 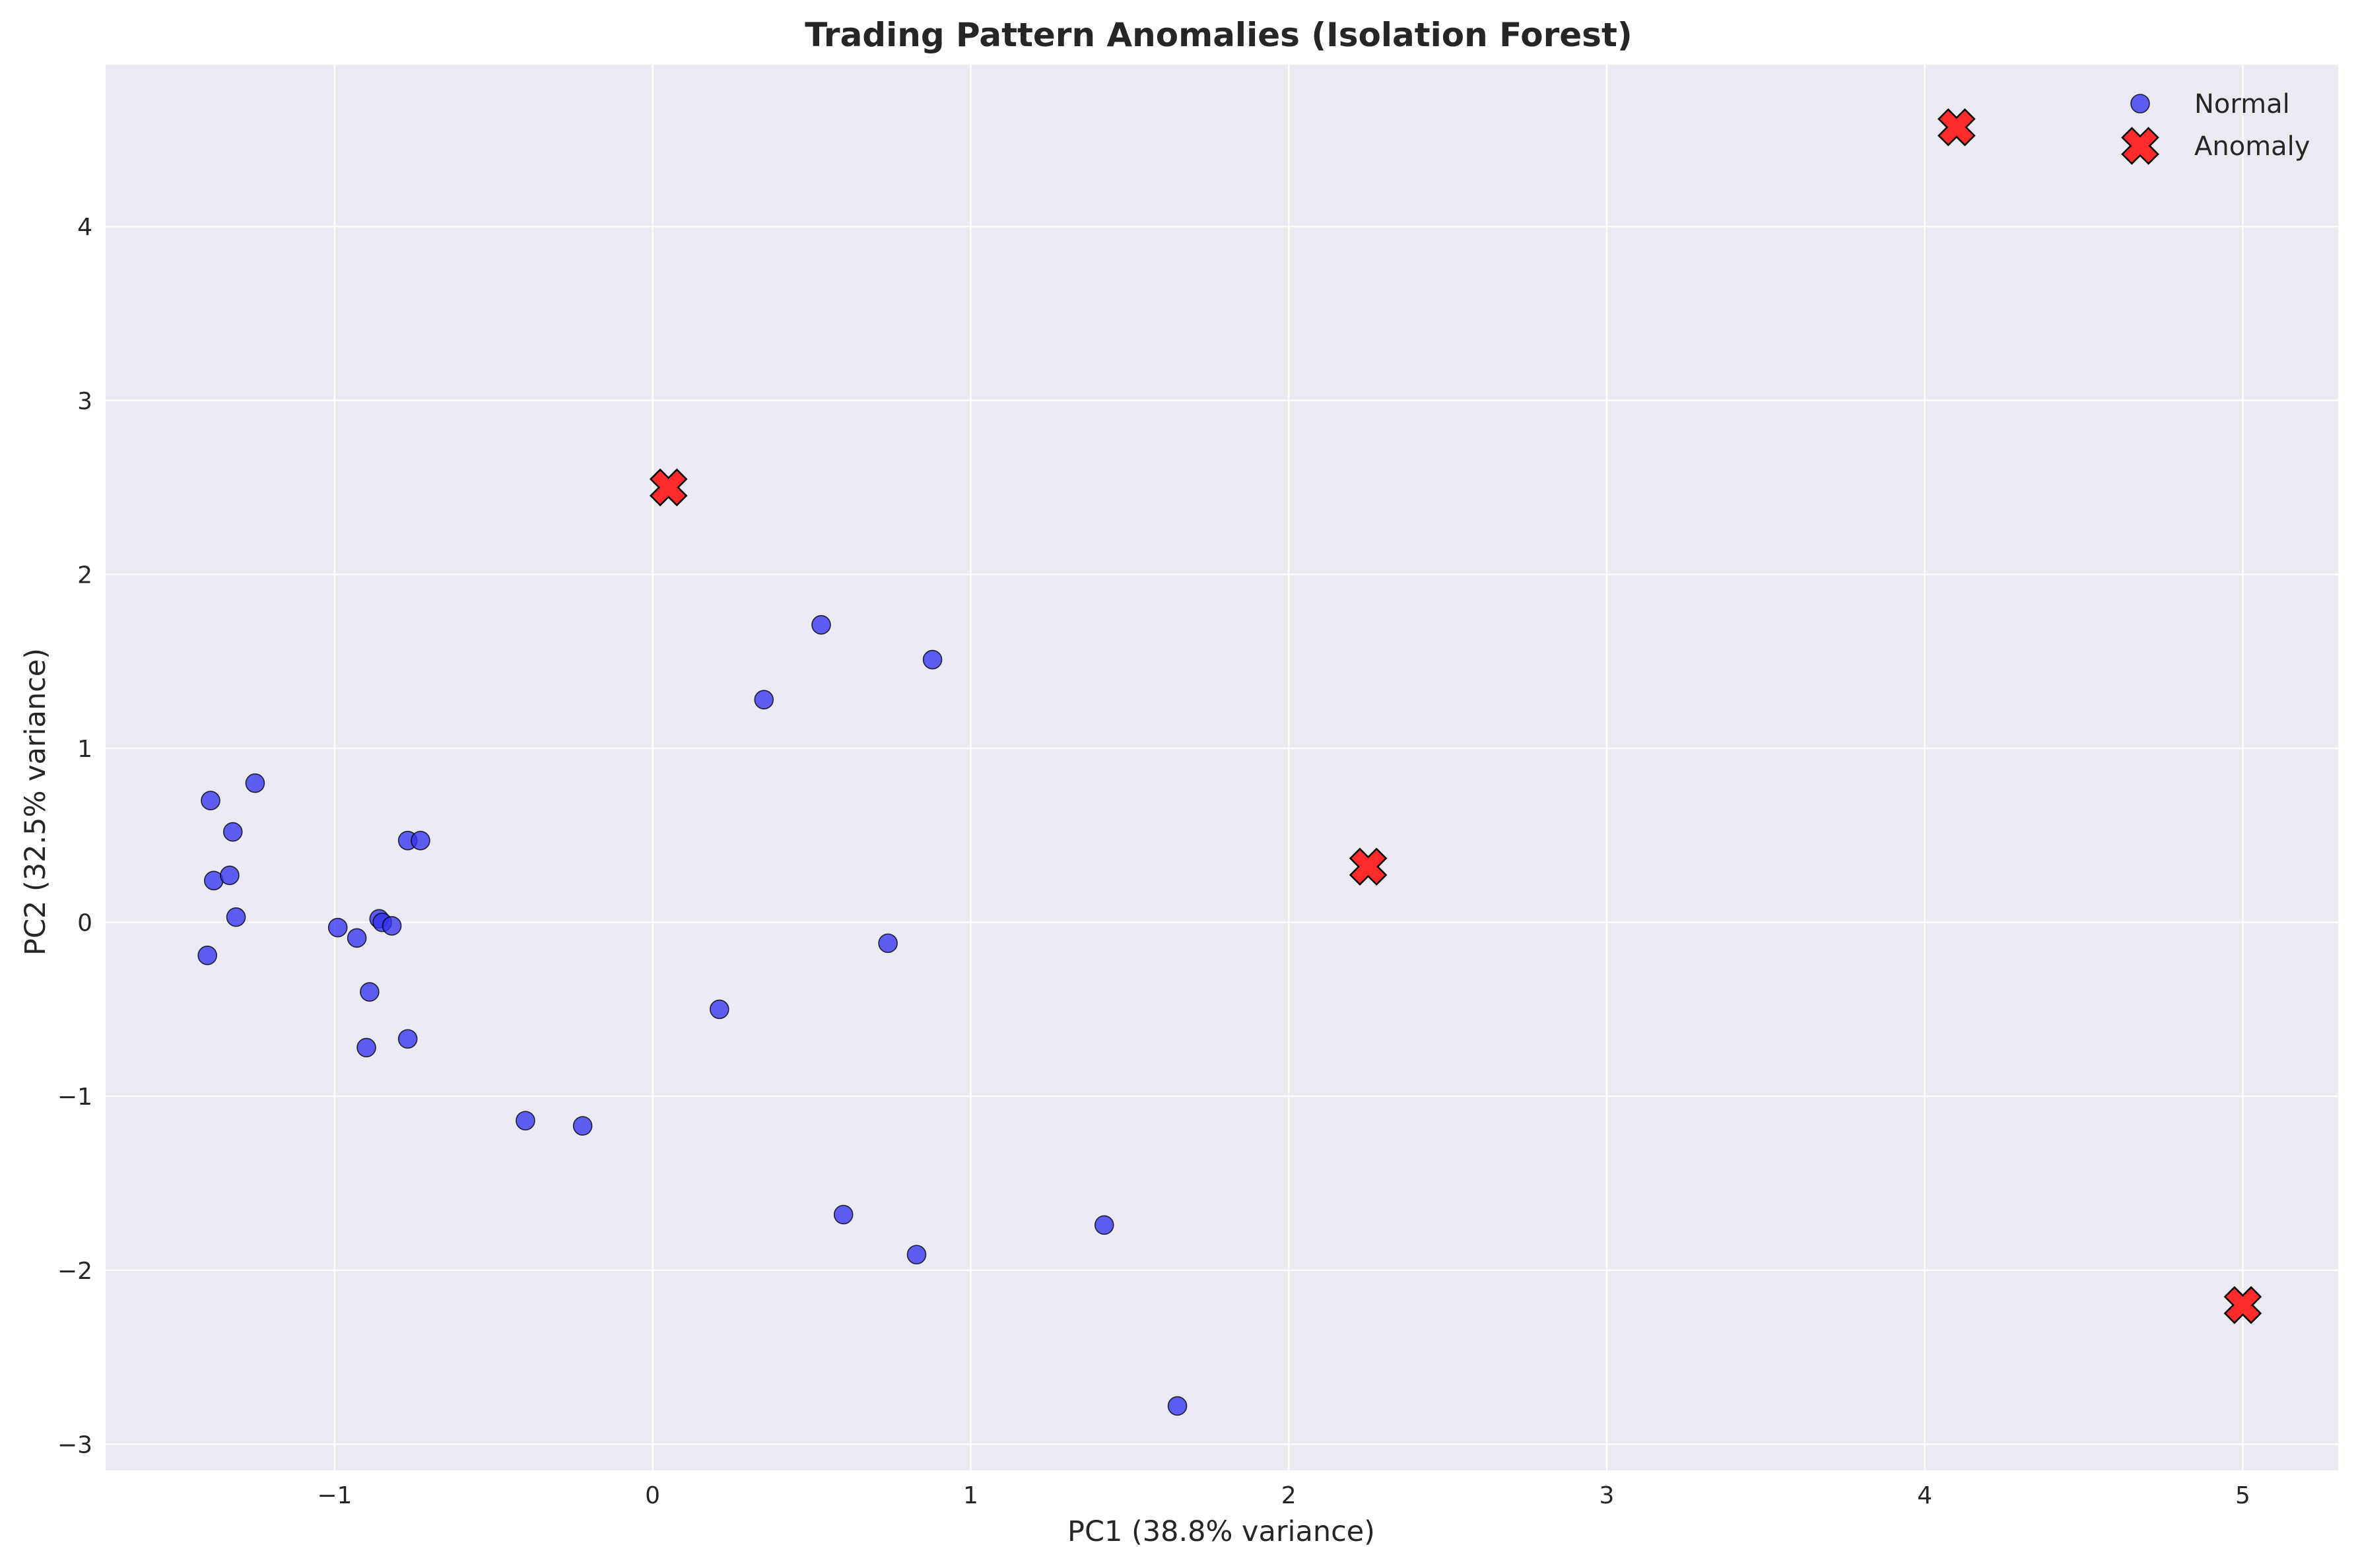 What do you see at coordinates (74, 1271) in the screenshot?
I see `y-tick-label: −2` at bounding box center [74, 1271].